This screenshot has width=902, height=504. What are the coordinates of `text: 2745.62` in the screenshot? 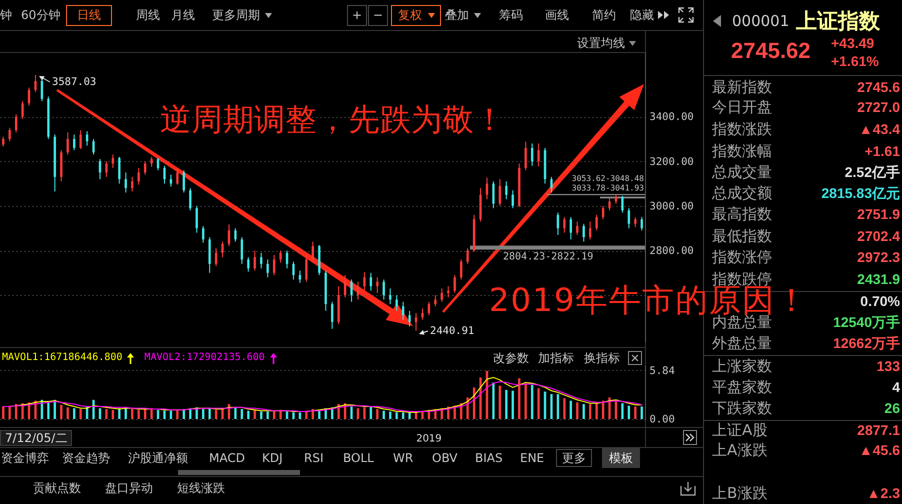 It's located at (771, 50).